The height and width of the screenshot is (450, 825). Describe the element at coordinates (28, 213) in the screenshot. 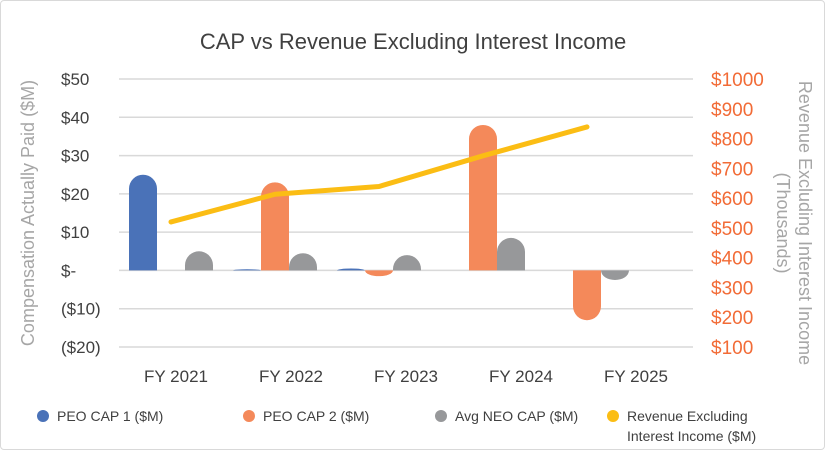

I see `y-axis-label: Compensation Actually Paid ($M)` at that location.